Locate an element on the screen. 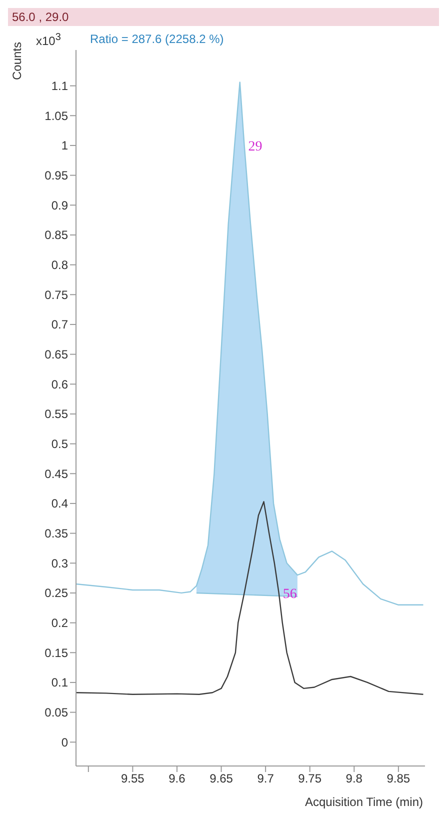 This screenshot has height=837, width=447. y-tick-label: 1.05 is located at coordinates (56, 115).